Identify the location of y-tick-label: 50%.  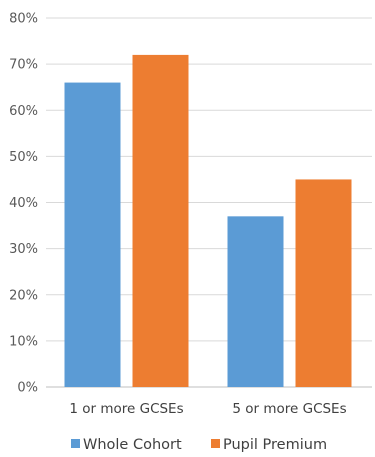
(23, 157).